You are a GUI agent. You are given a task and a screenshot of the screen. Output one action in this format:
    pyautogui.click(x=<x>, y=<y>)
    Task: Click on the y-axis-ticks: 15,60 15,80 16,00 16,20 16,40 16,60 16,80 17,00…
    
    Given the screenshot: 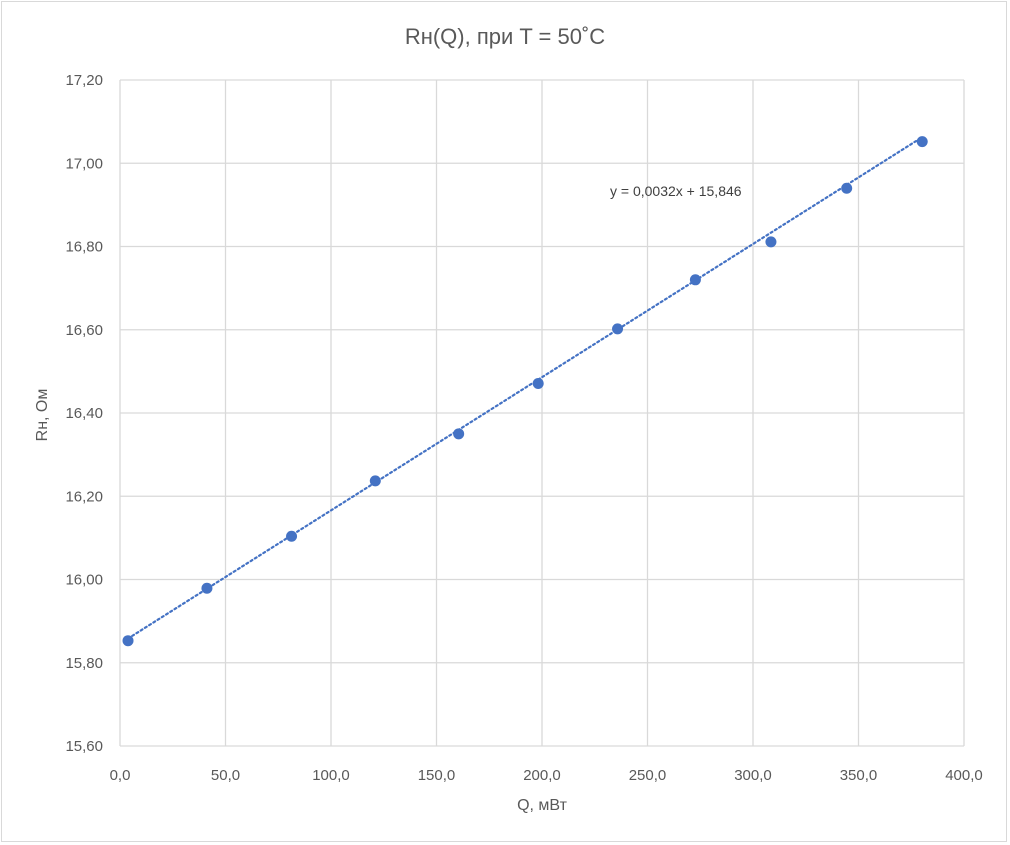 What is the action you would take?
    pyautogui.click(x=84, y=413)
    